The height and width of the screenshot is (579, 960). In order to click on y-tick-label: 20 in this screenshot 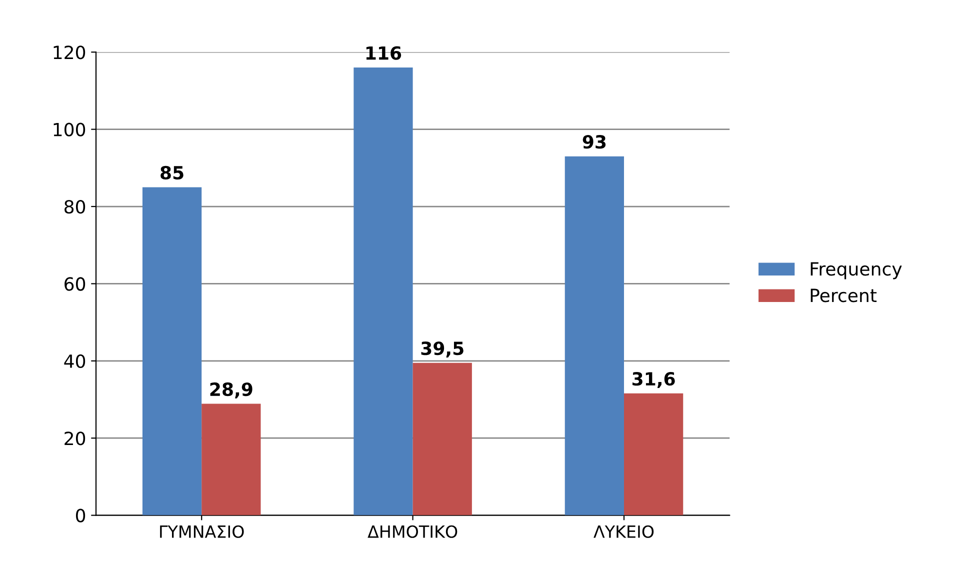, I will do `click(75, 439)`.